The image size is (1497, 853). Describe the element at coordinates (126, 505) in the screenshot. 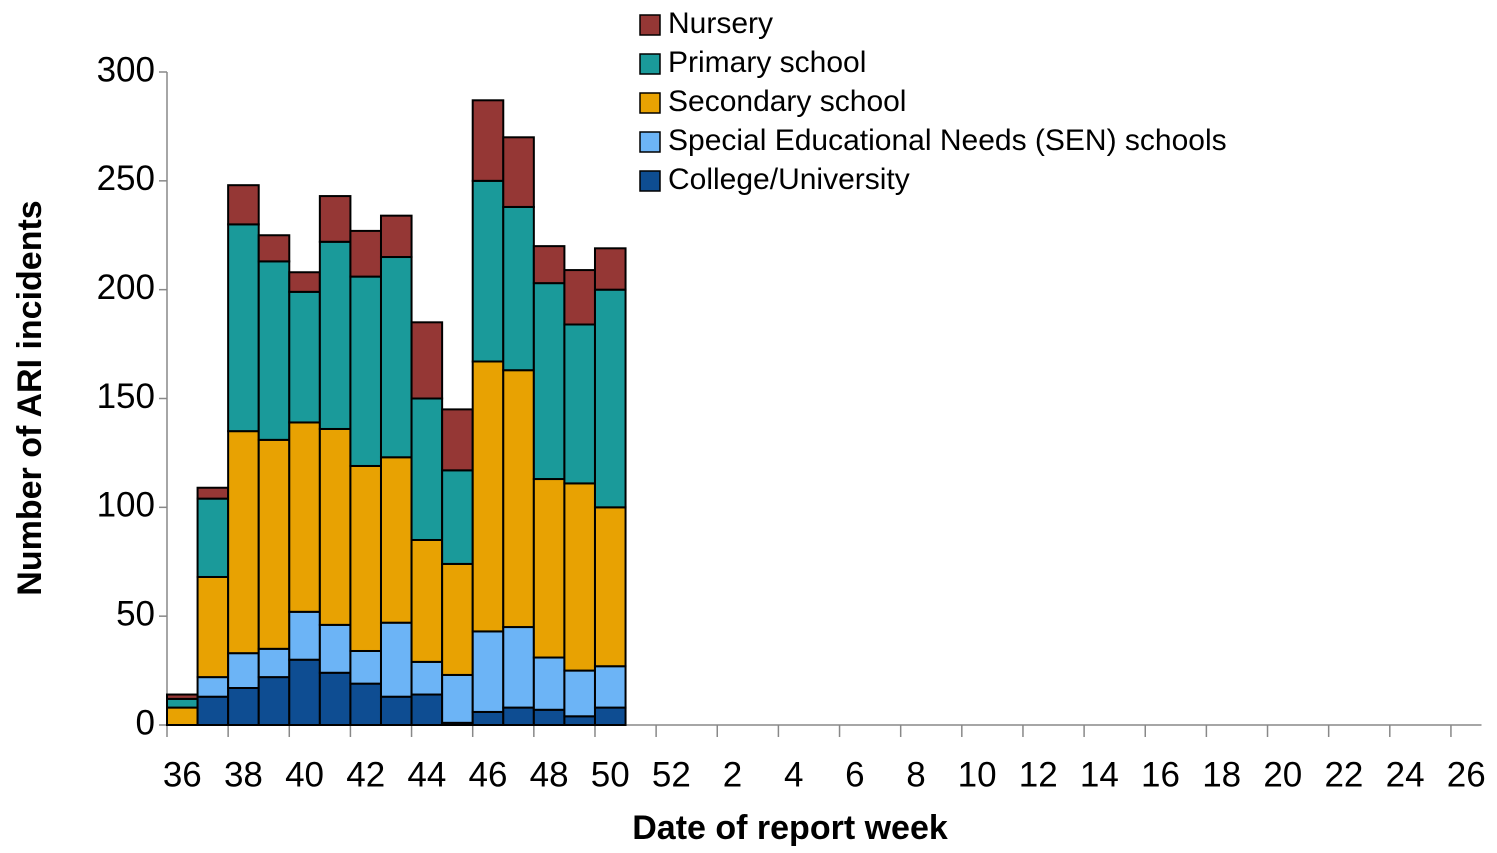

I see `y-tick-label: 100` at that location.